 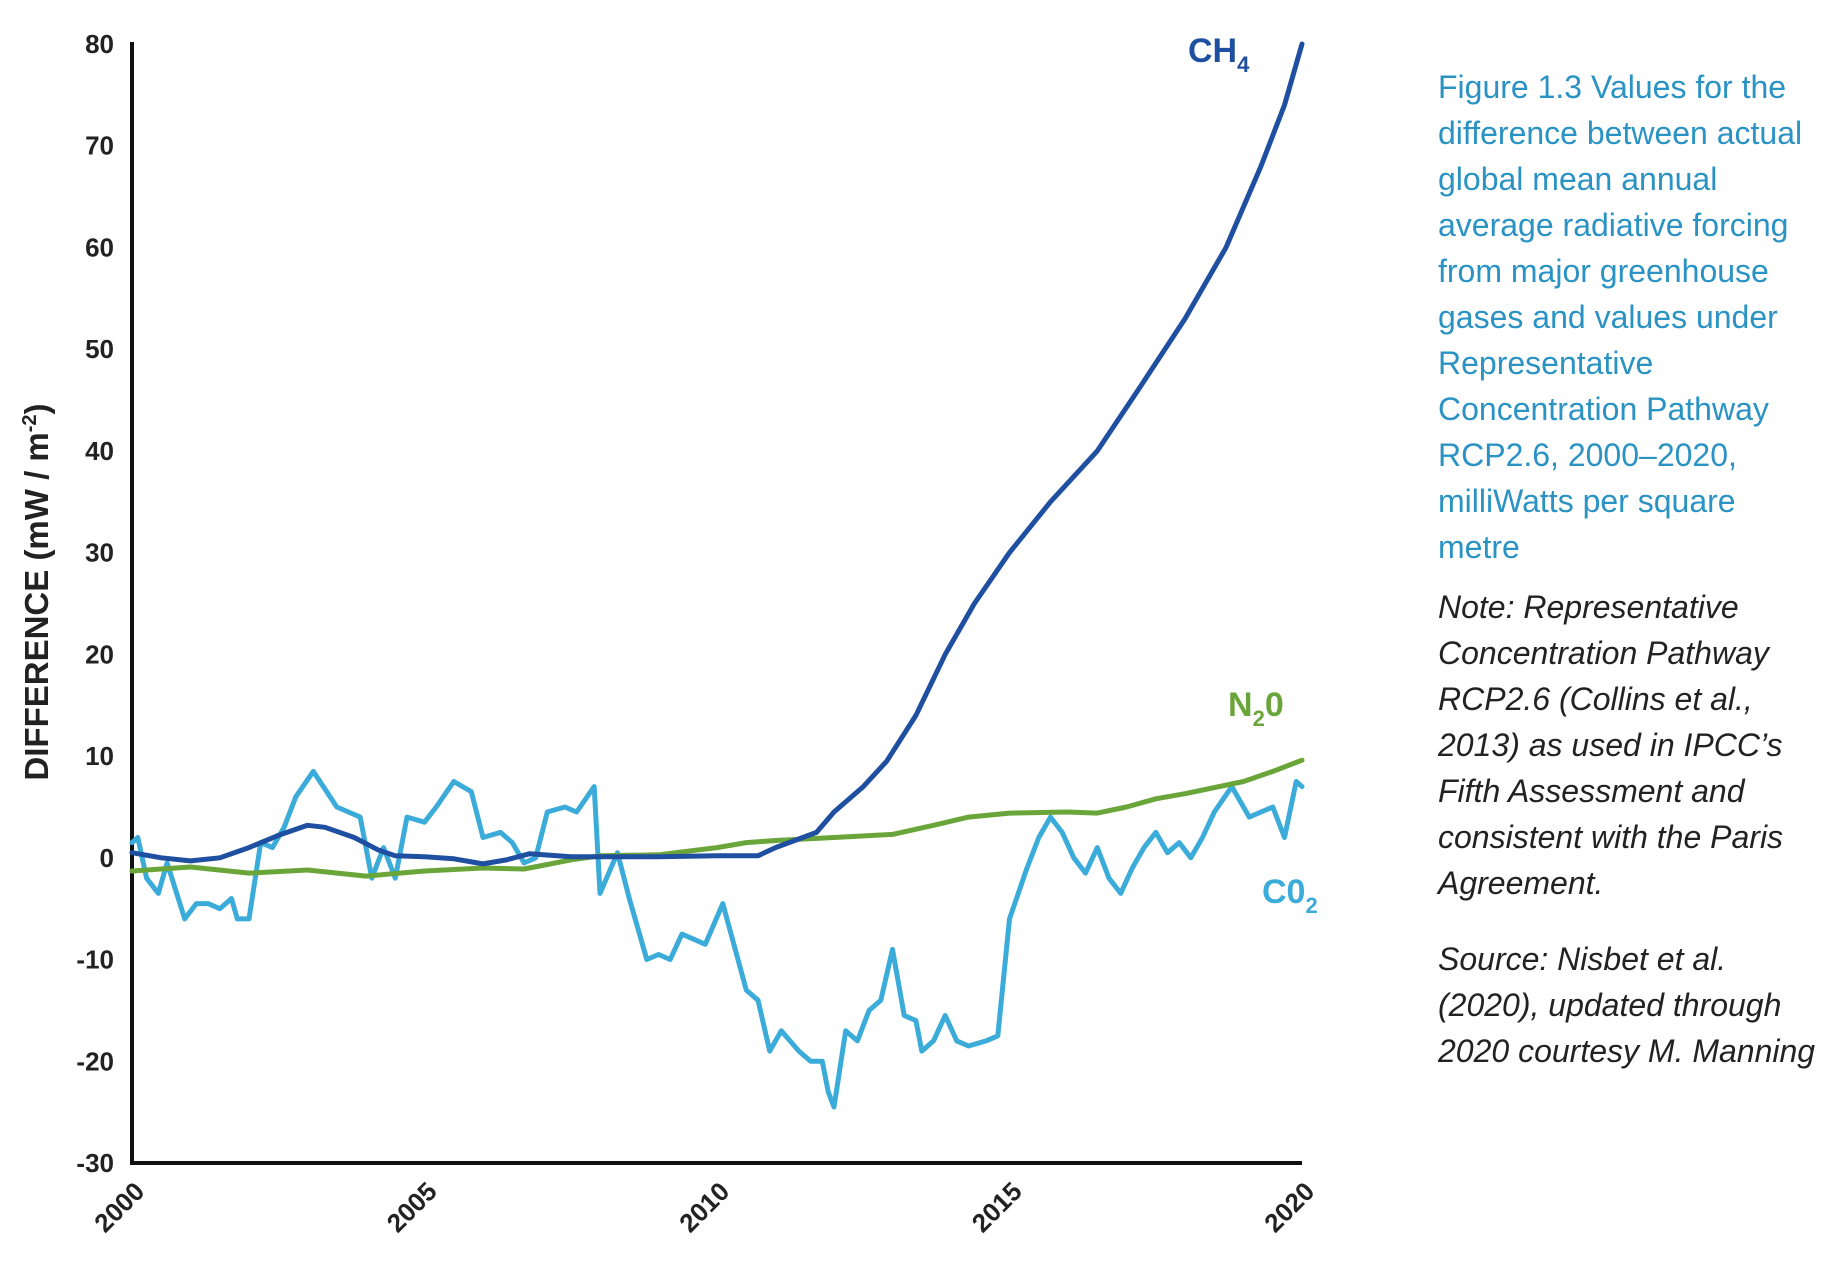 I want to click on y-axis-label-main: DIFFERENCE (mW / m, so click(x=36, y=606).